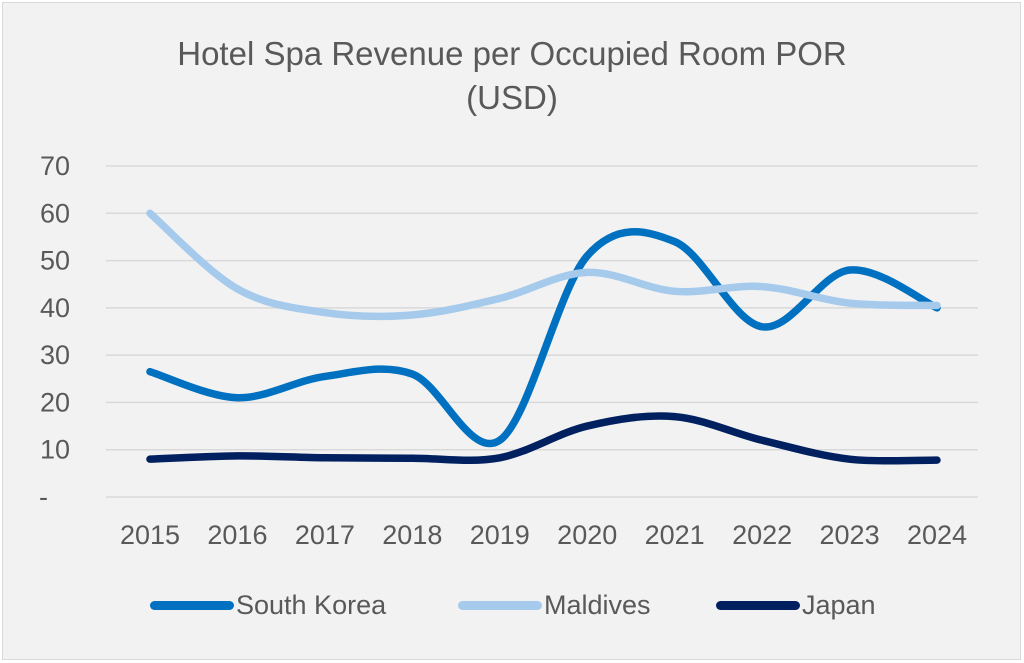 This screenshot has width=1024, height=663. Describe the element at coordinates (850, 535) in the screenshot. I see `x-tick-label: 2023` at that location.